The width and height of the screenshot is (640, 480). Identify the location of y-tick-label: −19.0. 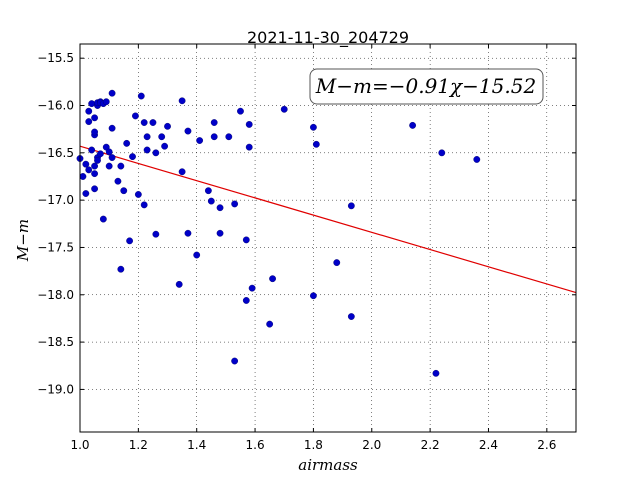
(55, 389).